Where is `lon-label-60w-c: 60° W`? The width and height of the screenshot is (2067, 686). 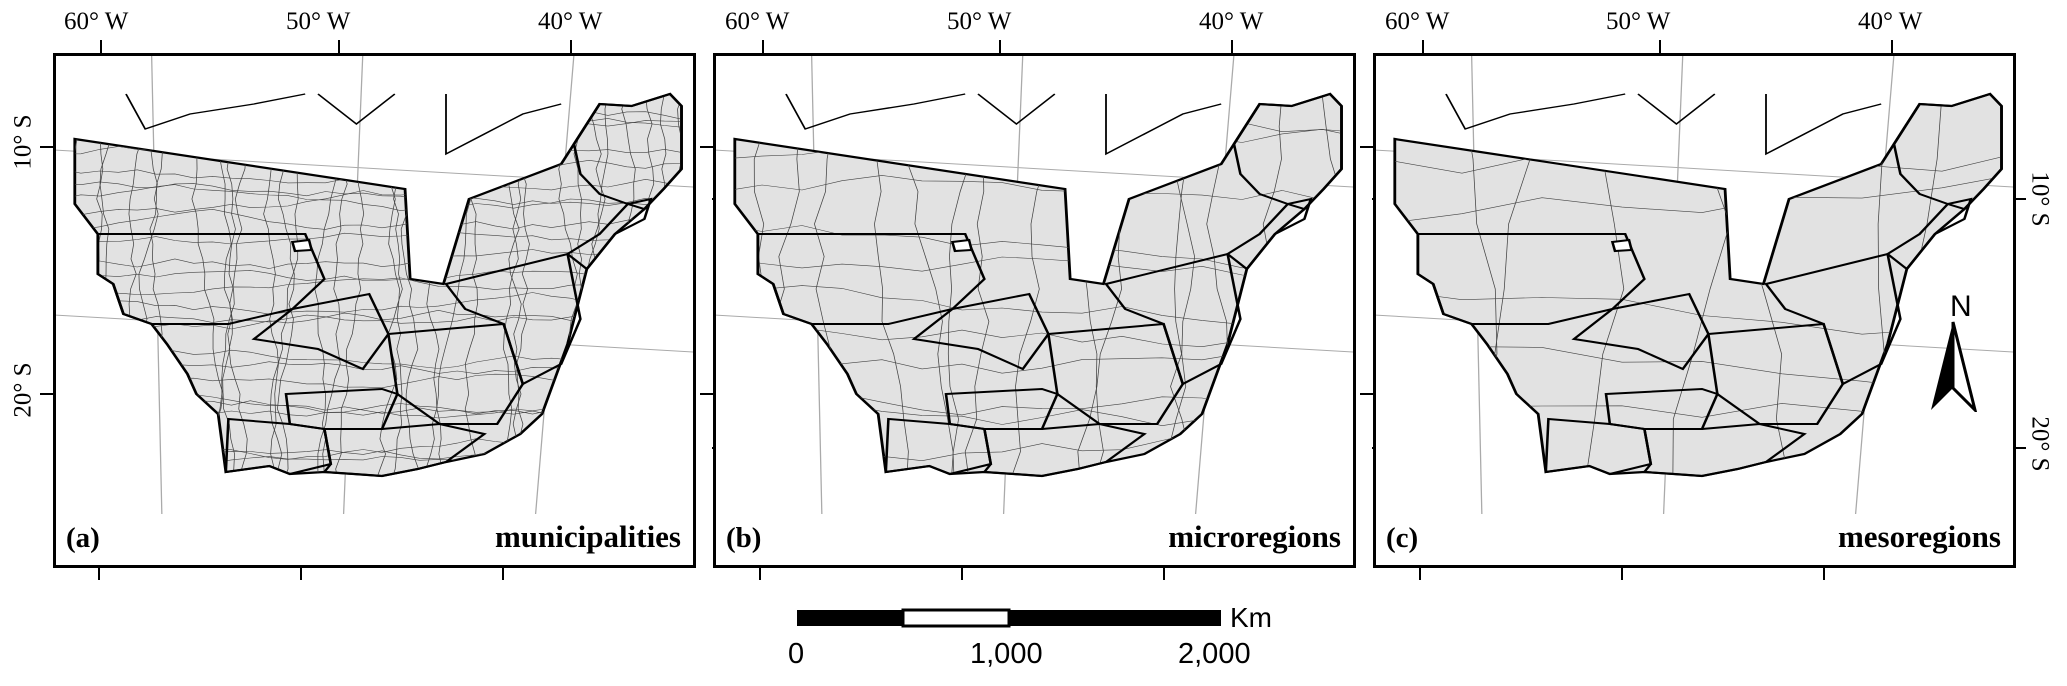 lon-label-60w-c: 60° W is located at coordinates (1417, 21).